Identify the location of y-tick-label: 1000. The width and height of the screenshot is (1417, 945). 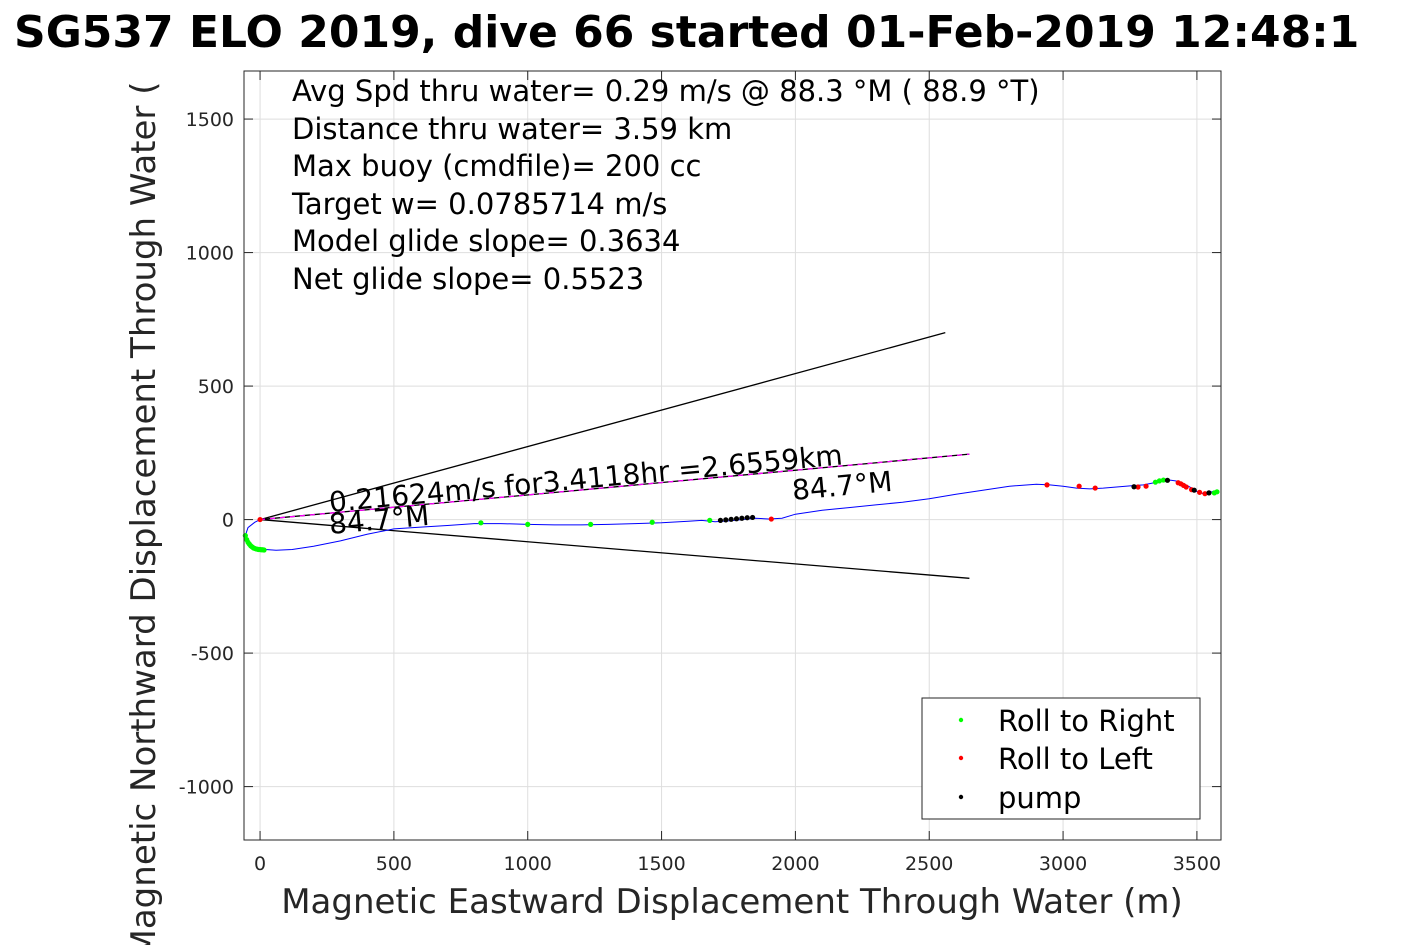
(210, 254).